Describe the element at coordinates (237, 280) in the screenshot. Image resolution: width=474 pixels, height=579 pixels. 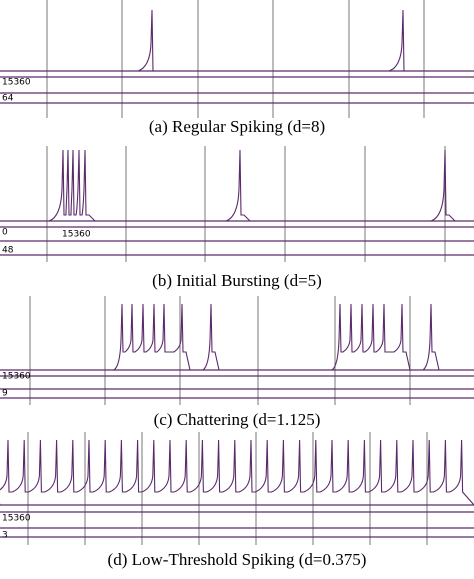
I see `caption: (b) Initial Bursting (d=5)` at that location.